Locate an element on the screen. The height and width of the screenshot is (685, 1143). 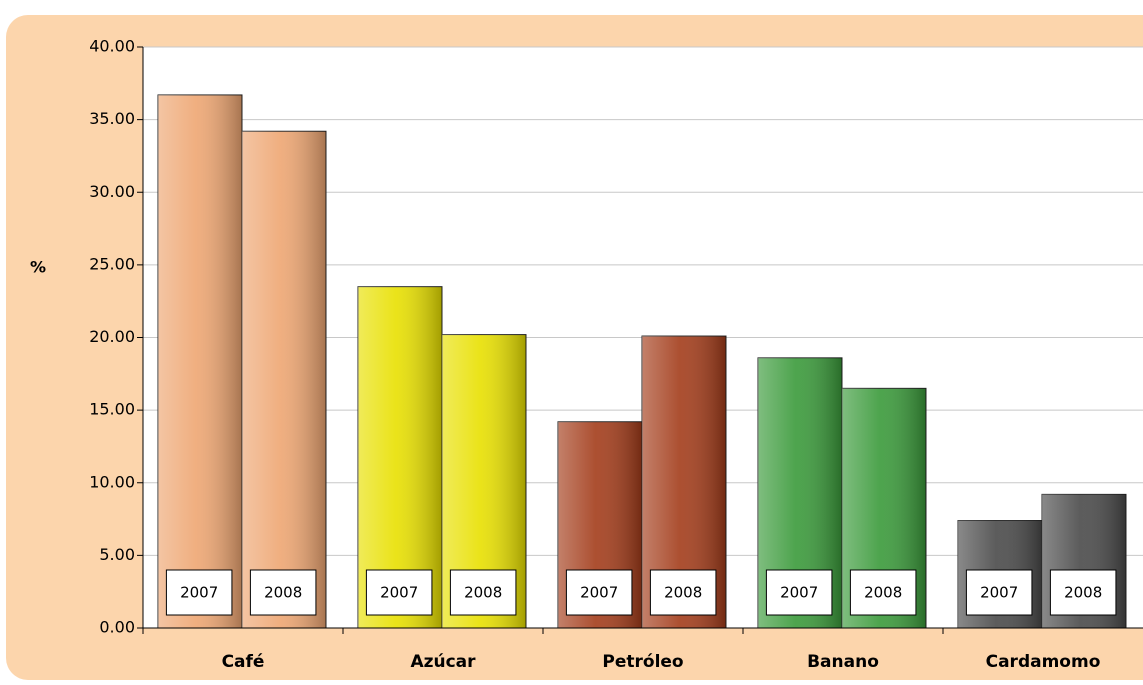
y-tick-label: 35.00 is located at coordinates (112, 118).